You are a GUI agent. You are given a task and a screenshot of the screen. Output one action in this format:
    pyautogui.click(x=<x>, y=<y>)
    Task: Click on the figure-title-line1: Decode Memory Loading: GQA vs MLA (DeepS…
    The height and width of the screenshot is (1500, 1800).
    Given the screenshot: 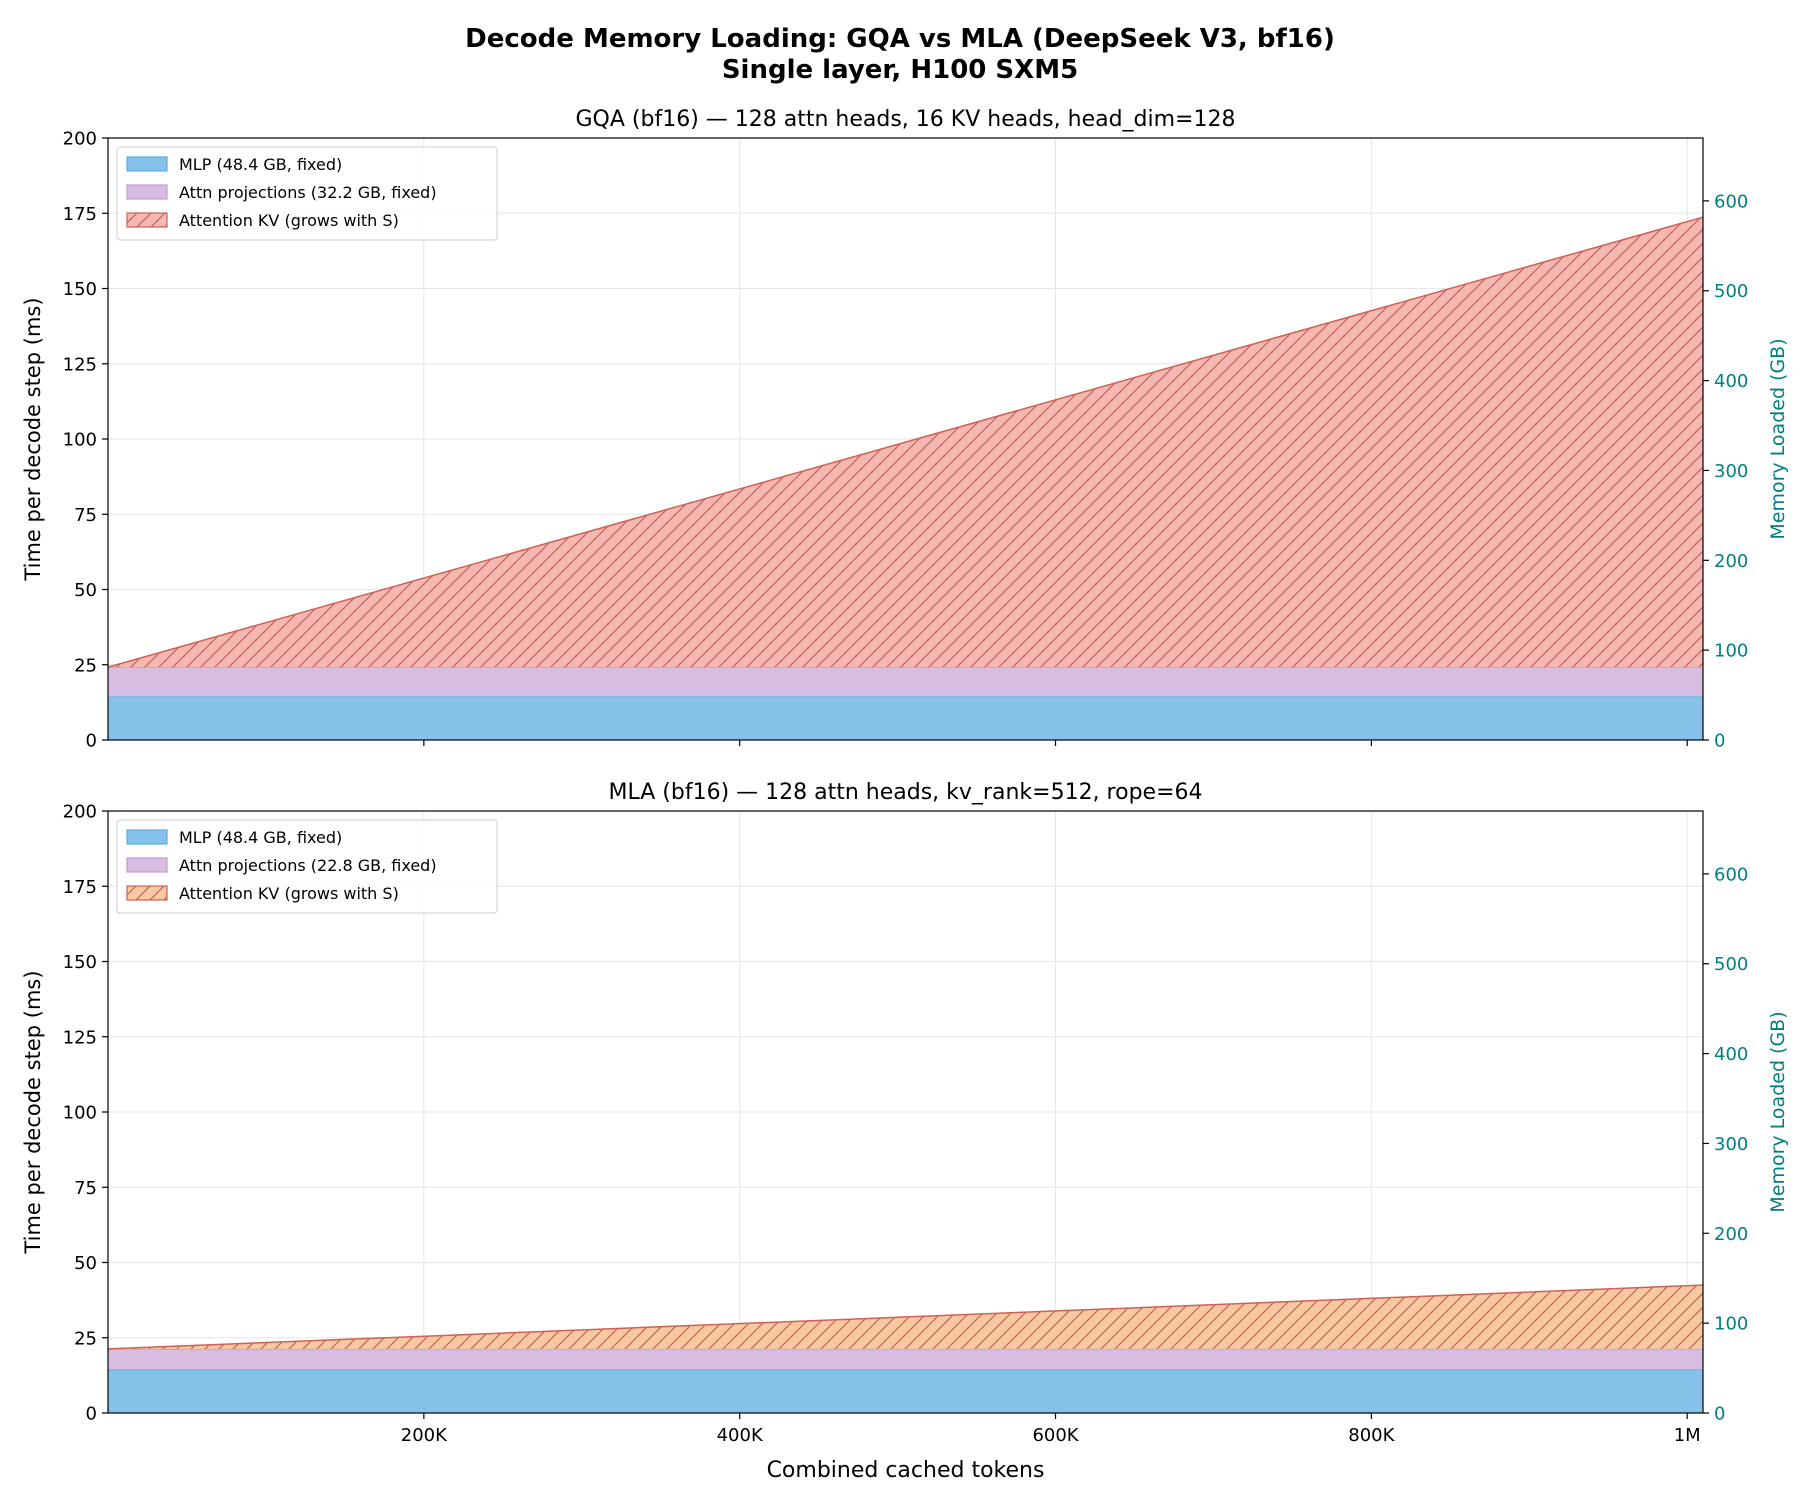 What is the action you would take?
    pyautogui.click(x=900, y=39)
    